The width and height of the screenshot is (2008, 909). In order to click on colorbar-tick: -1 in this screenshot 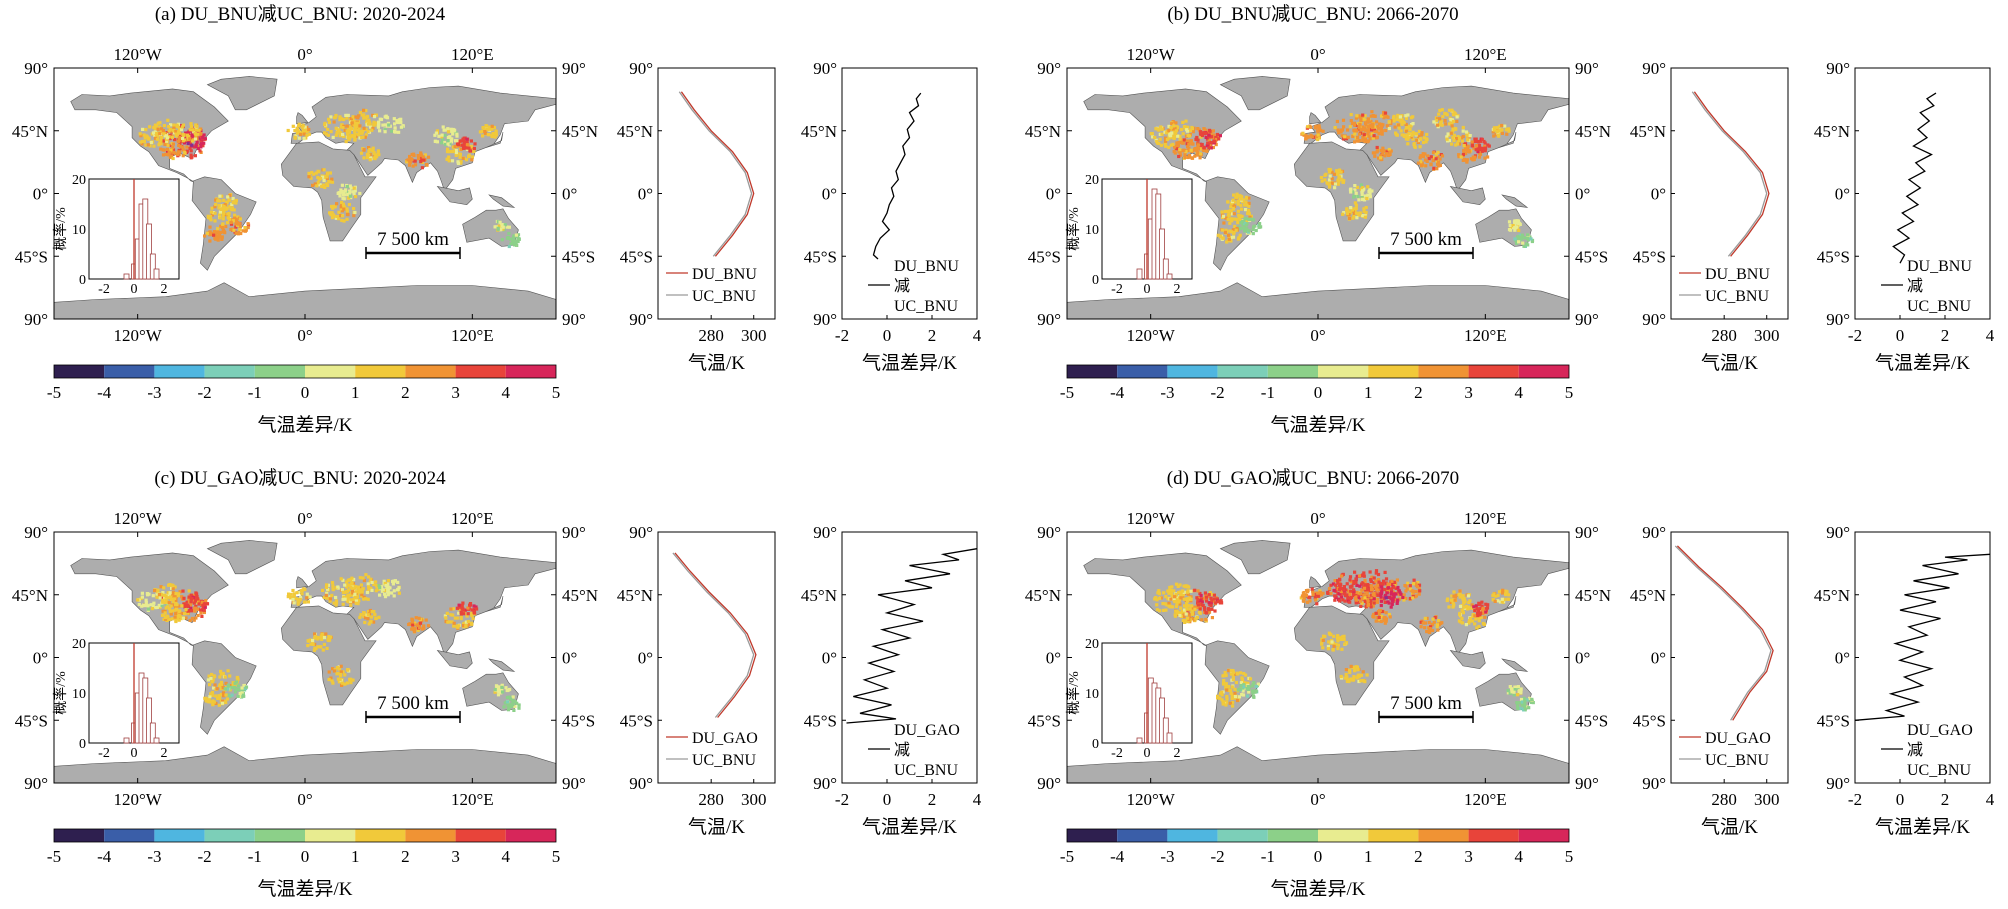, I will do `click(1268, 392)`.